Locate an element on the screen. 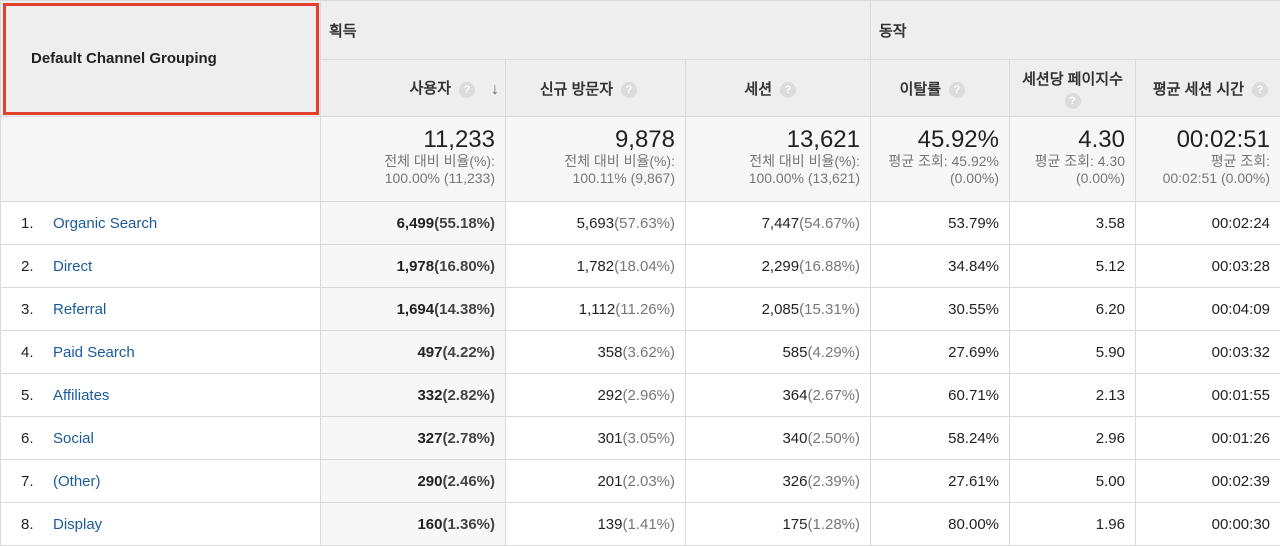 This screenshot has height=546, width=1280. pages-per-session-cell: 6.20 is located at coordinates (1073, 309).